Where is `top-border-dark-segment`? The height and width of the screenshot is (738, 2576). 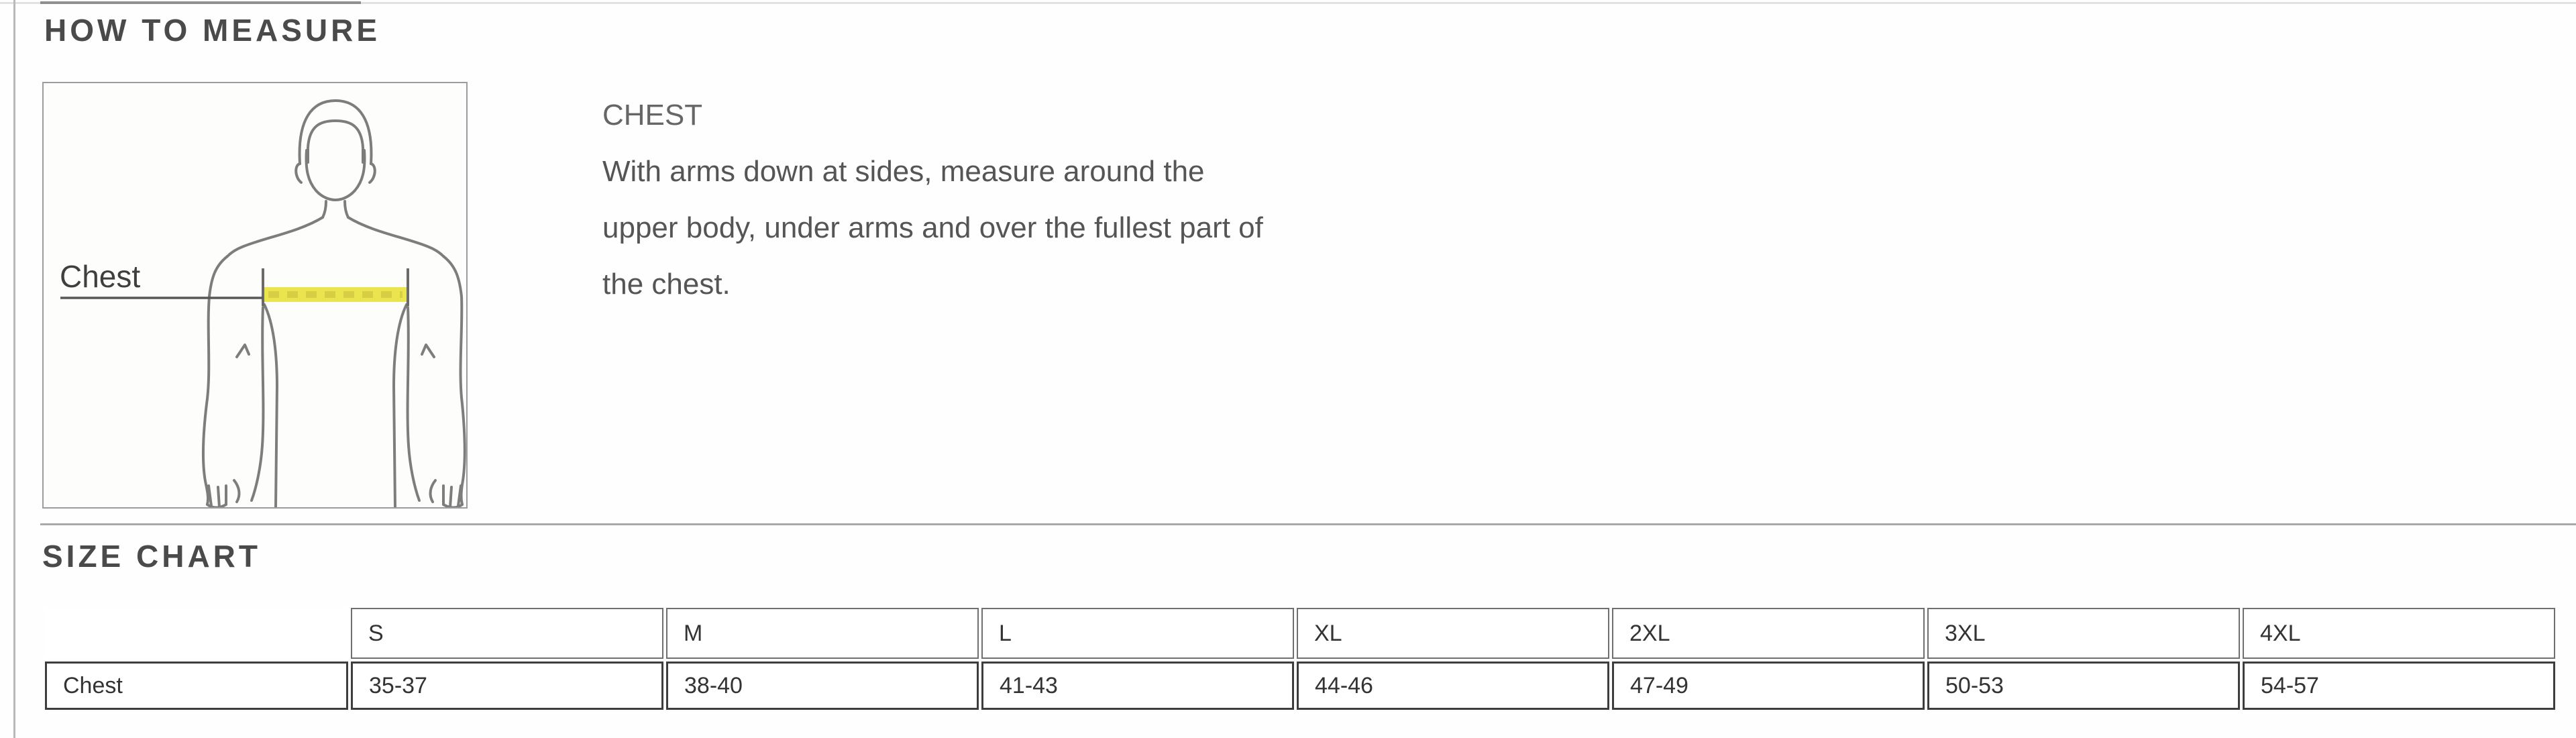
top-border-dark-segment is located at coordinates (200, 2).